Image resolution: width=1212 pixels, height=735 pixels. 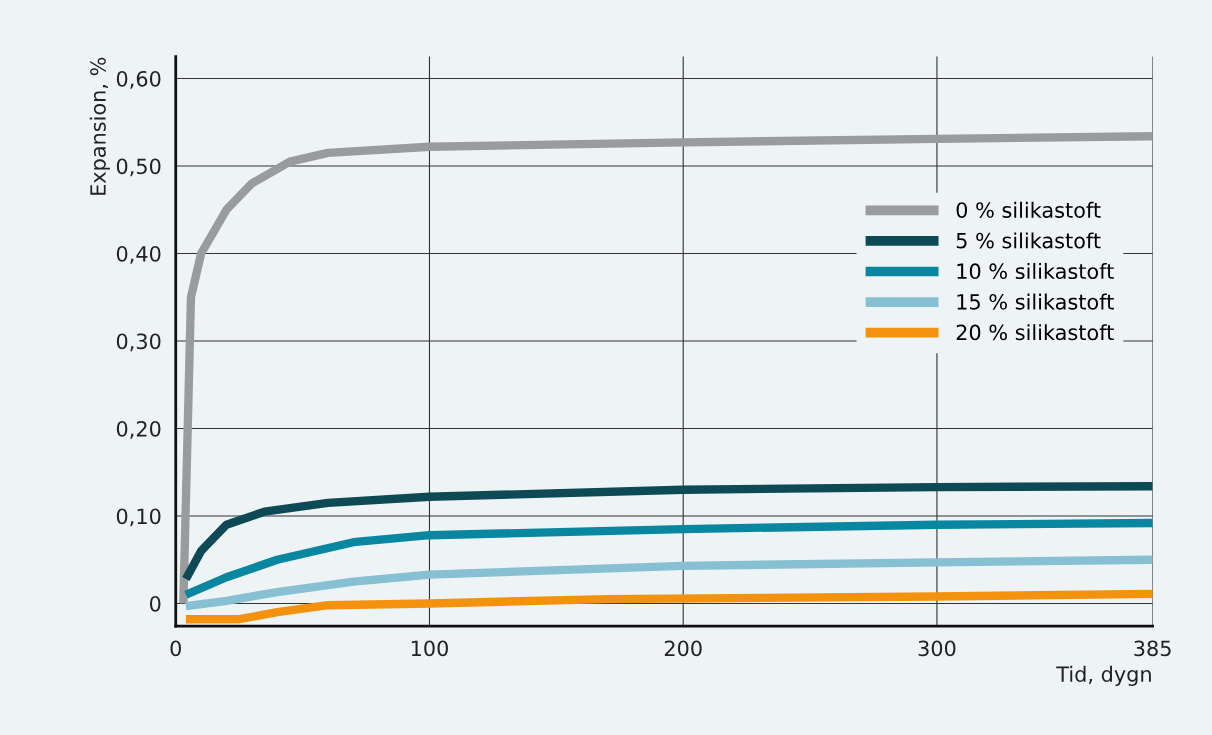 What do you see at coordinates (1152, 648) in the screenshot?
I see `x-tick-label: 385` at bounding box center [1152, 648].